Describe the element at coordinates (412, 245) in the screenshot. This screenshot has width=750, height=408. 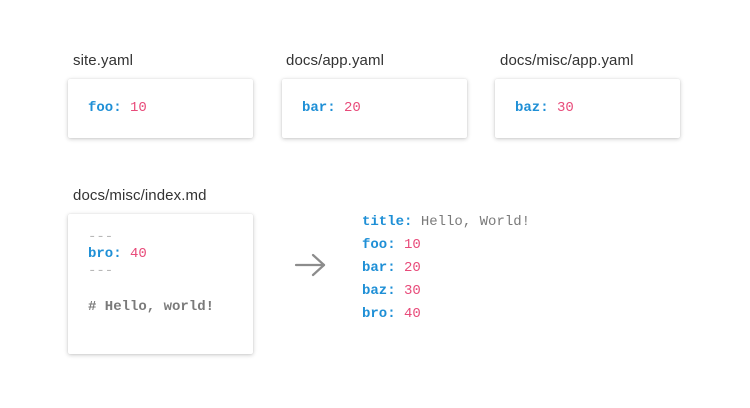
I see `result-value: 10` at that location.